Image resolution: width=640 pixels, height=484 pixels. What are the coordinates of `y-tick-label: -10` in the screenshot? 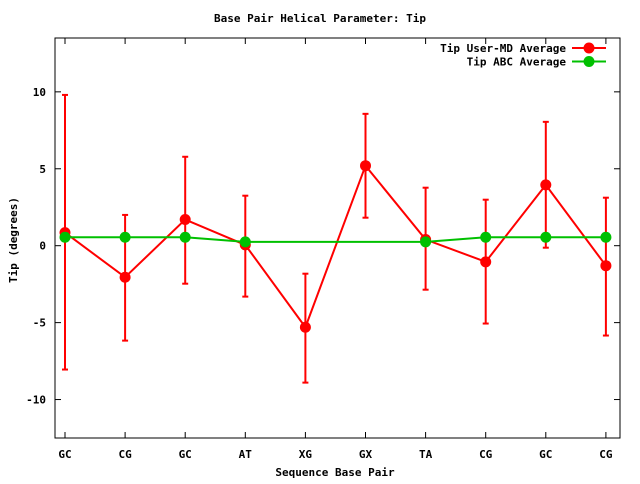 It's located at (36, 400).